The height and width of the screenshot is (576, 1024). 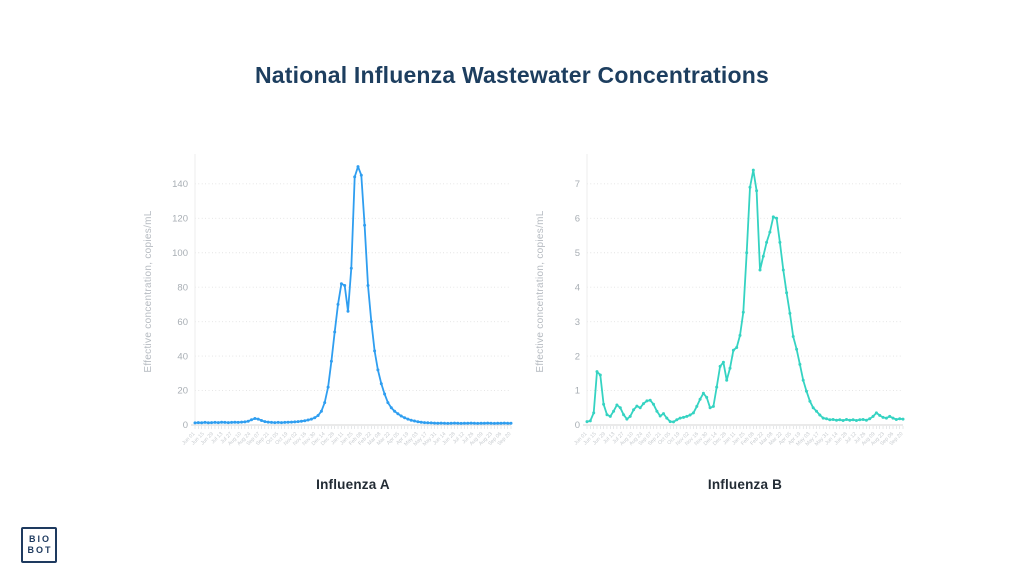 I want to click on influenza-b-markers, so click(x=745, y=296).